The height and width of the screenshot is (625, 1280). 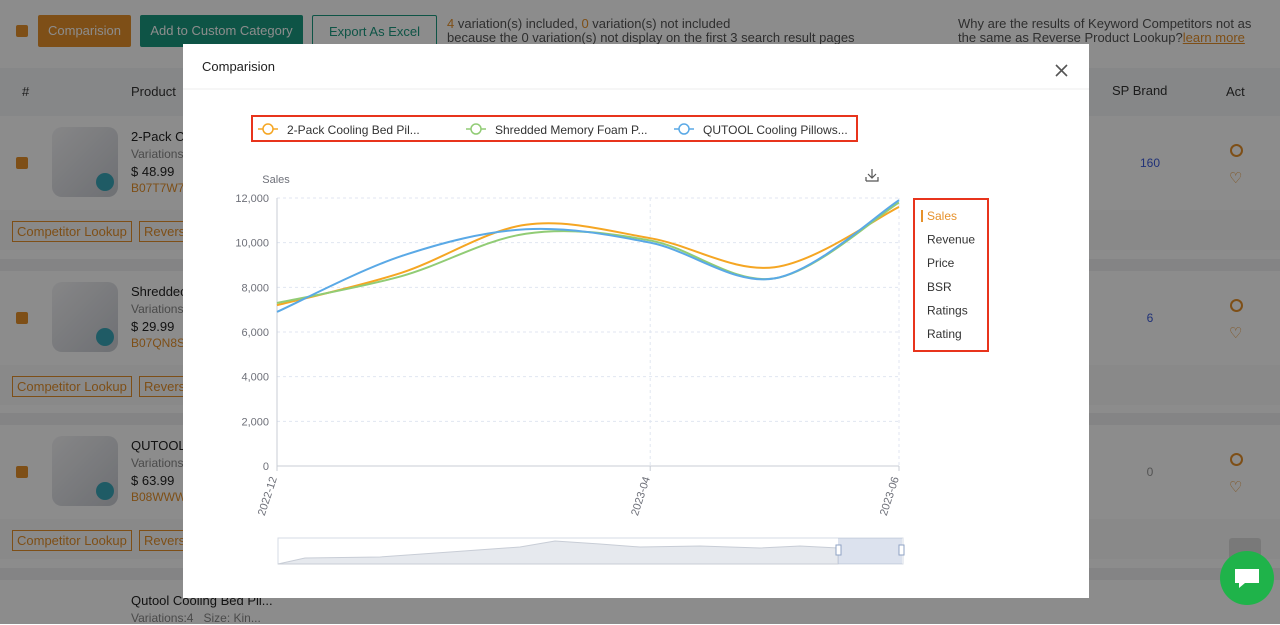 What do you see at coordinates (22, 31) in the screenshot?
I see `select-all-checkbox` at bounding box center [22, 31].